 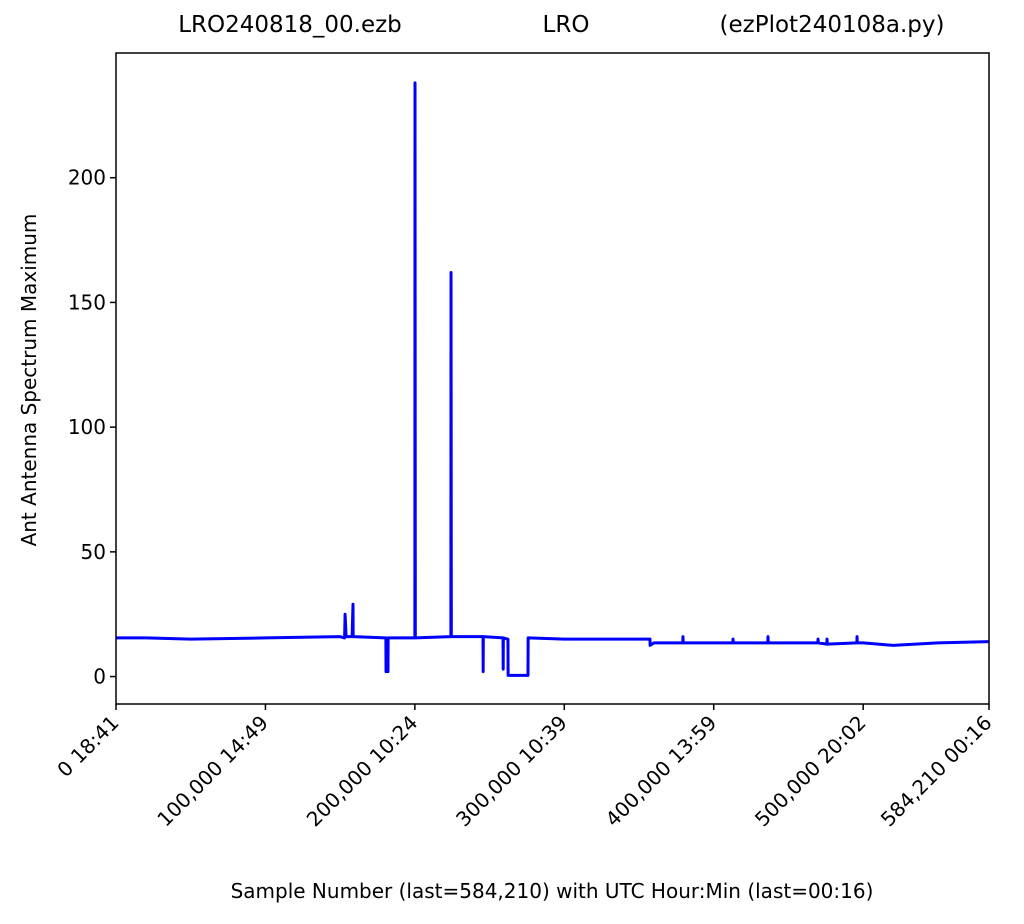 I want to click on y-axis-label: Ant Antenna Spectrum Maximum, so click(x=29, y=380).